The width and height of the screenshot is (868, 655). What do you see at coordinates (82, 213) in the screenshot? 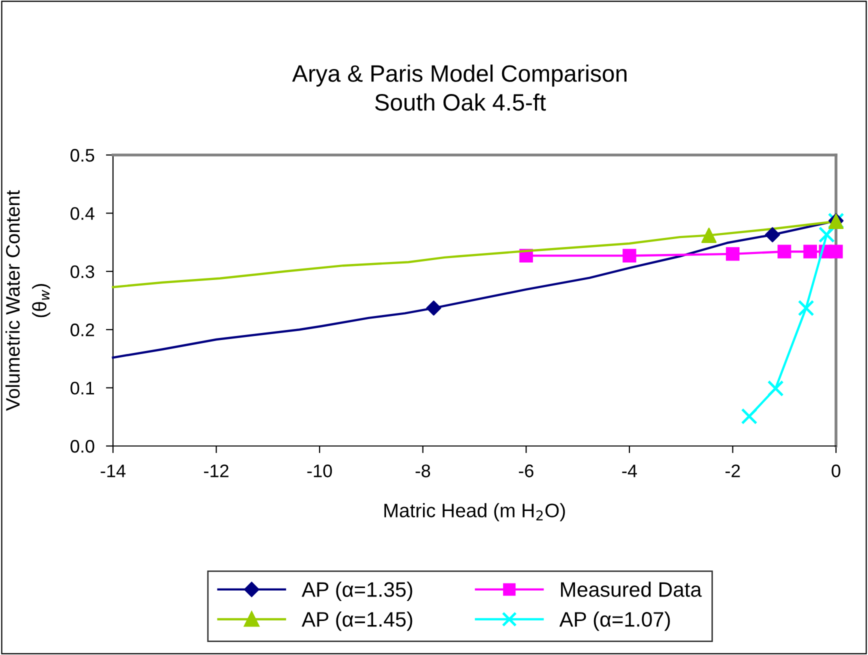
I see `y-tick-label: 0.4` at bounding box center [82, 213].